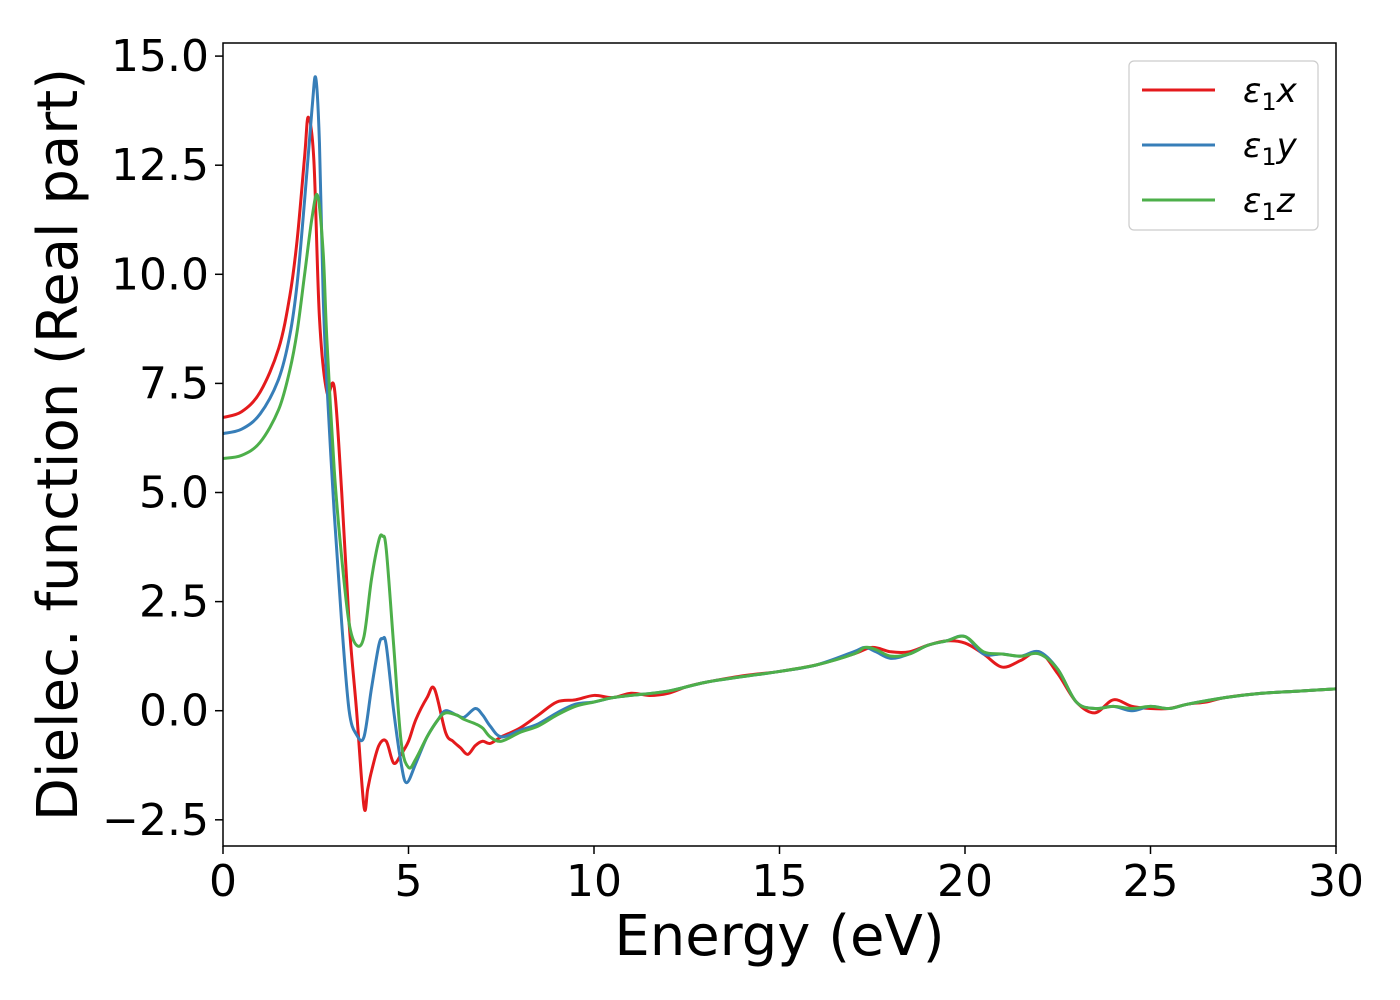 This screenshot has height=1000, width=1400. Describe the element at coordinates (594, 881) in the screenshot. I see `x-tick-label: 10` at that location.